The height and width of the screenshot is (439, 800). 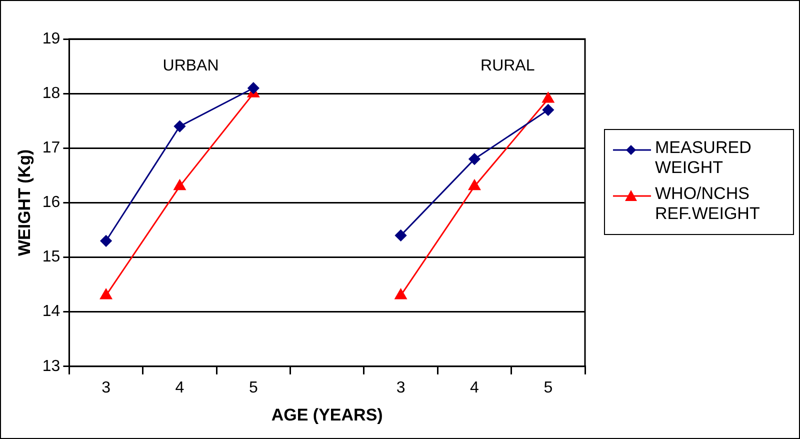 What do you see at coordinates (51, 148) in the screenshot?
I see `y-tick-label: 17` at bounding box center [51, 148].